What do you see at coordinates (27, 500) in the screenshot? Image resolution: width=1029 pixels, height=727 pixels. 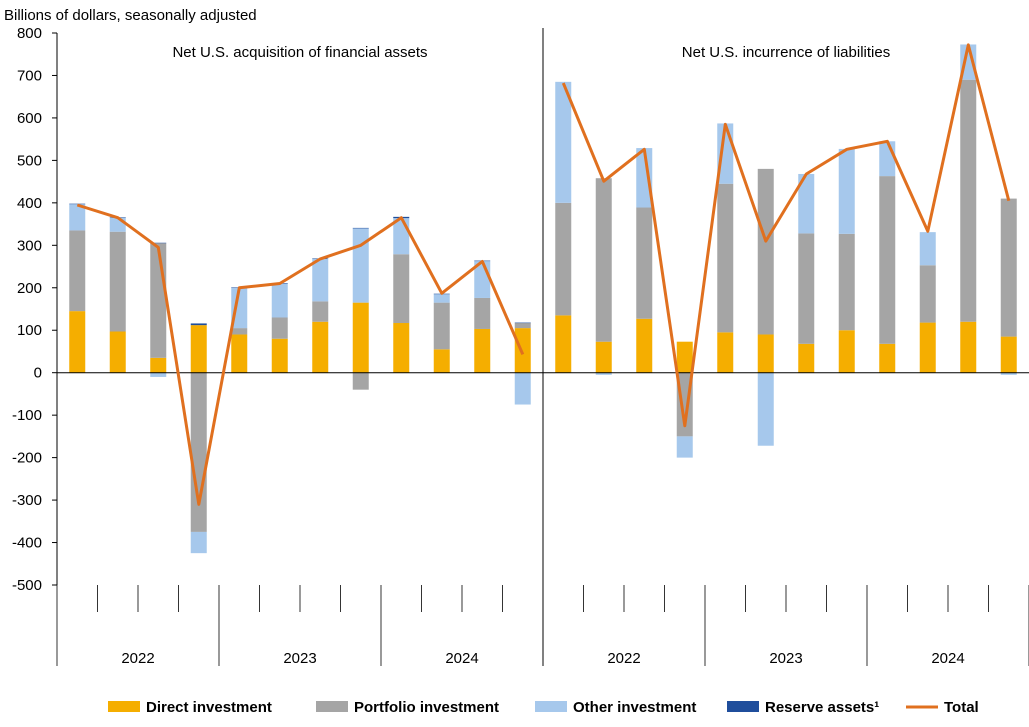 I see `y-tick-label: -300` at bounding box center [27, 500].